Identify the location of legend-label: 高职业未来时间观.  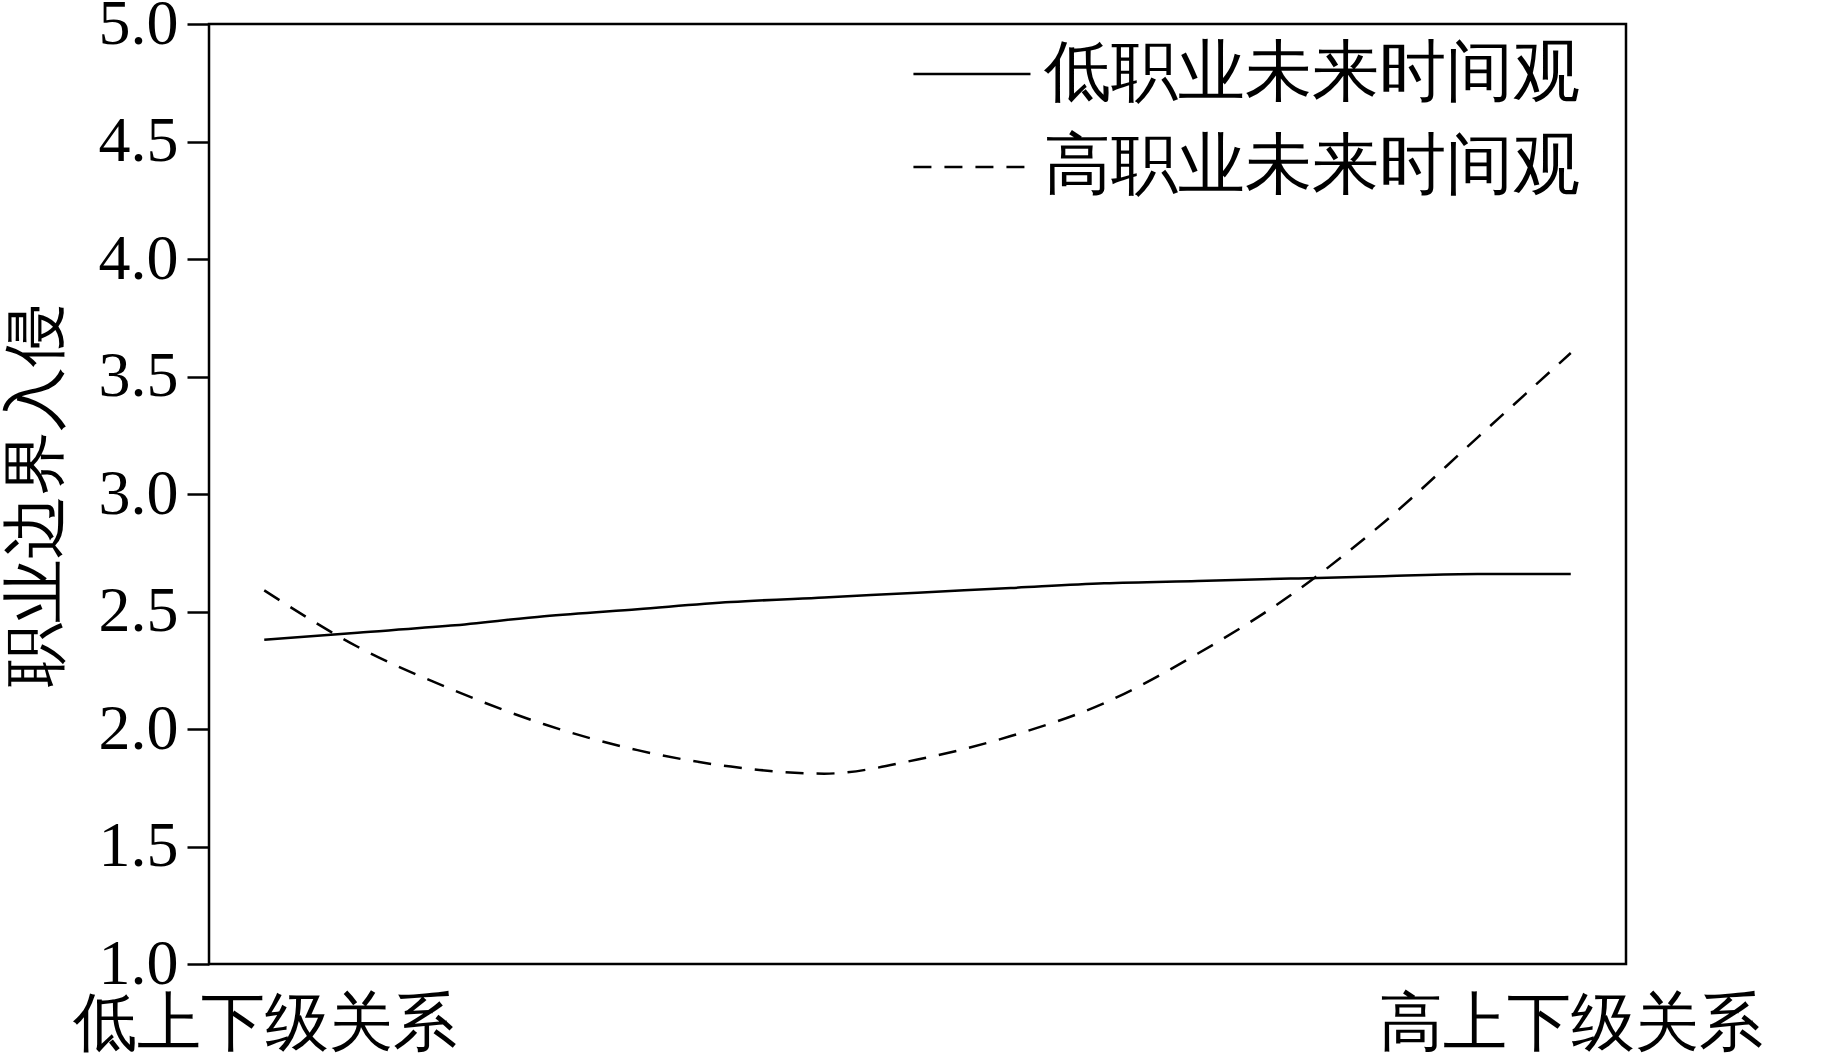
(1311, 164).